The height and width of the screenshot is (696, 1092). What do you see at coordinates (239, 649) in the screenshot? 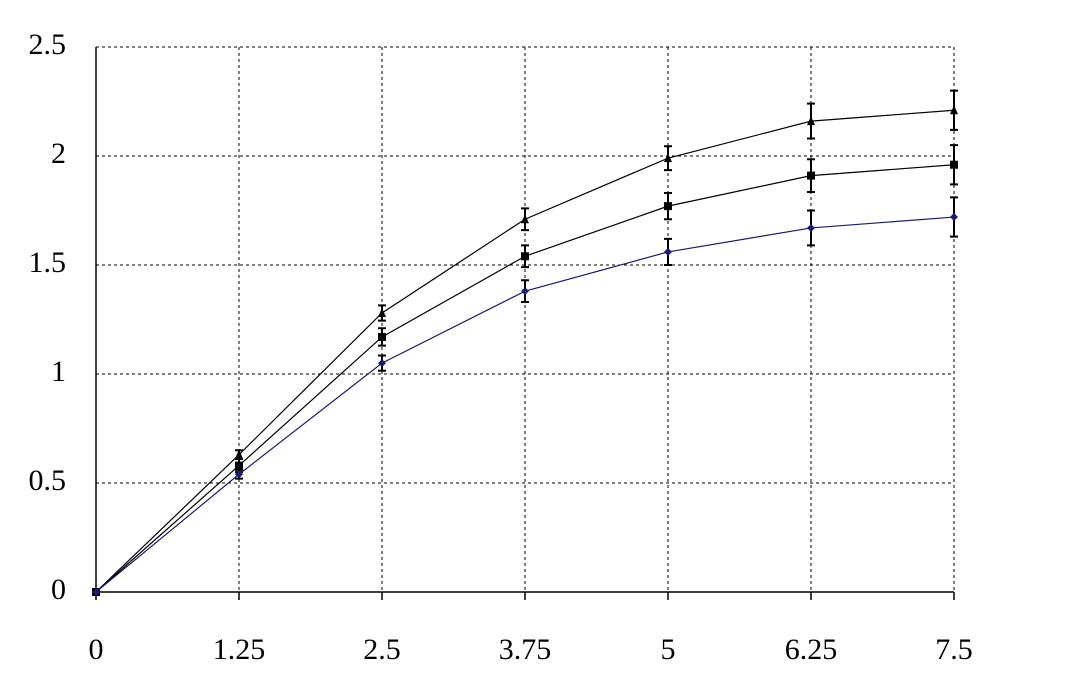
I see `x-tick-label: 1.25` at bounding box center [239, 649].